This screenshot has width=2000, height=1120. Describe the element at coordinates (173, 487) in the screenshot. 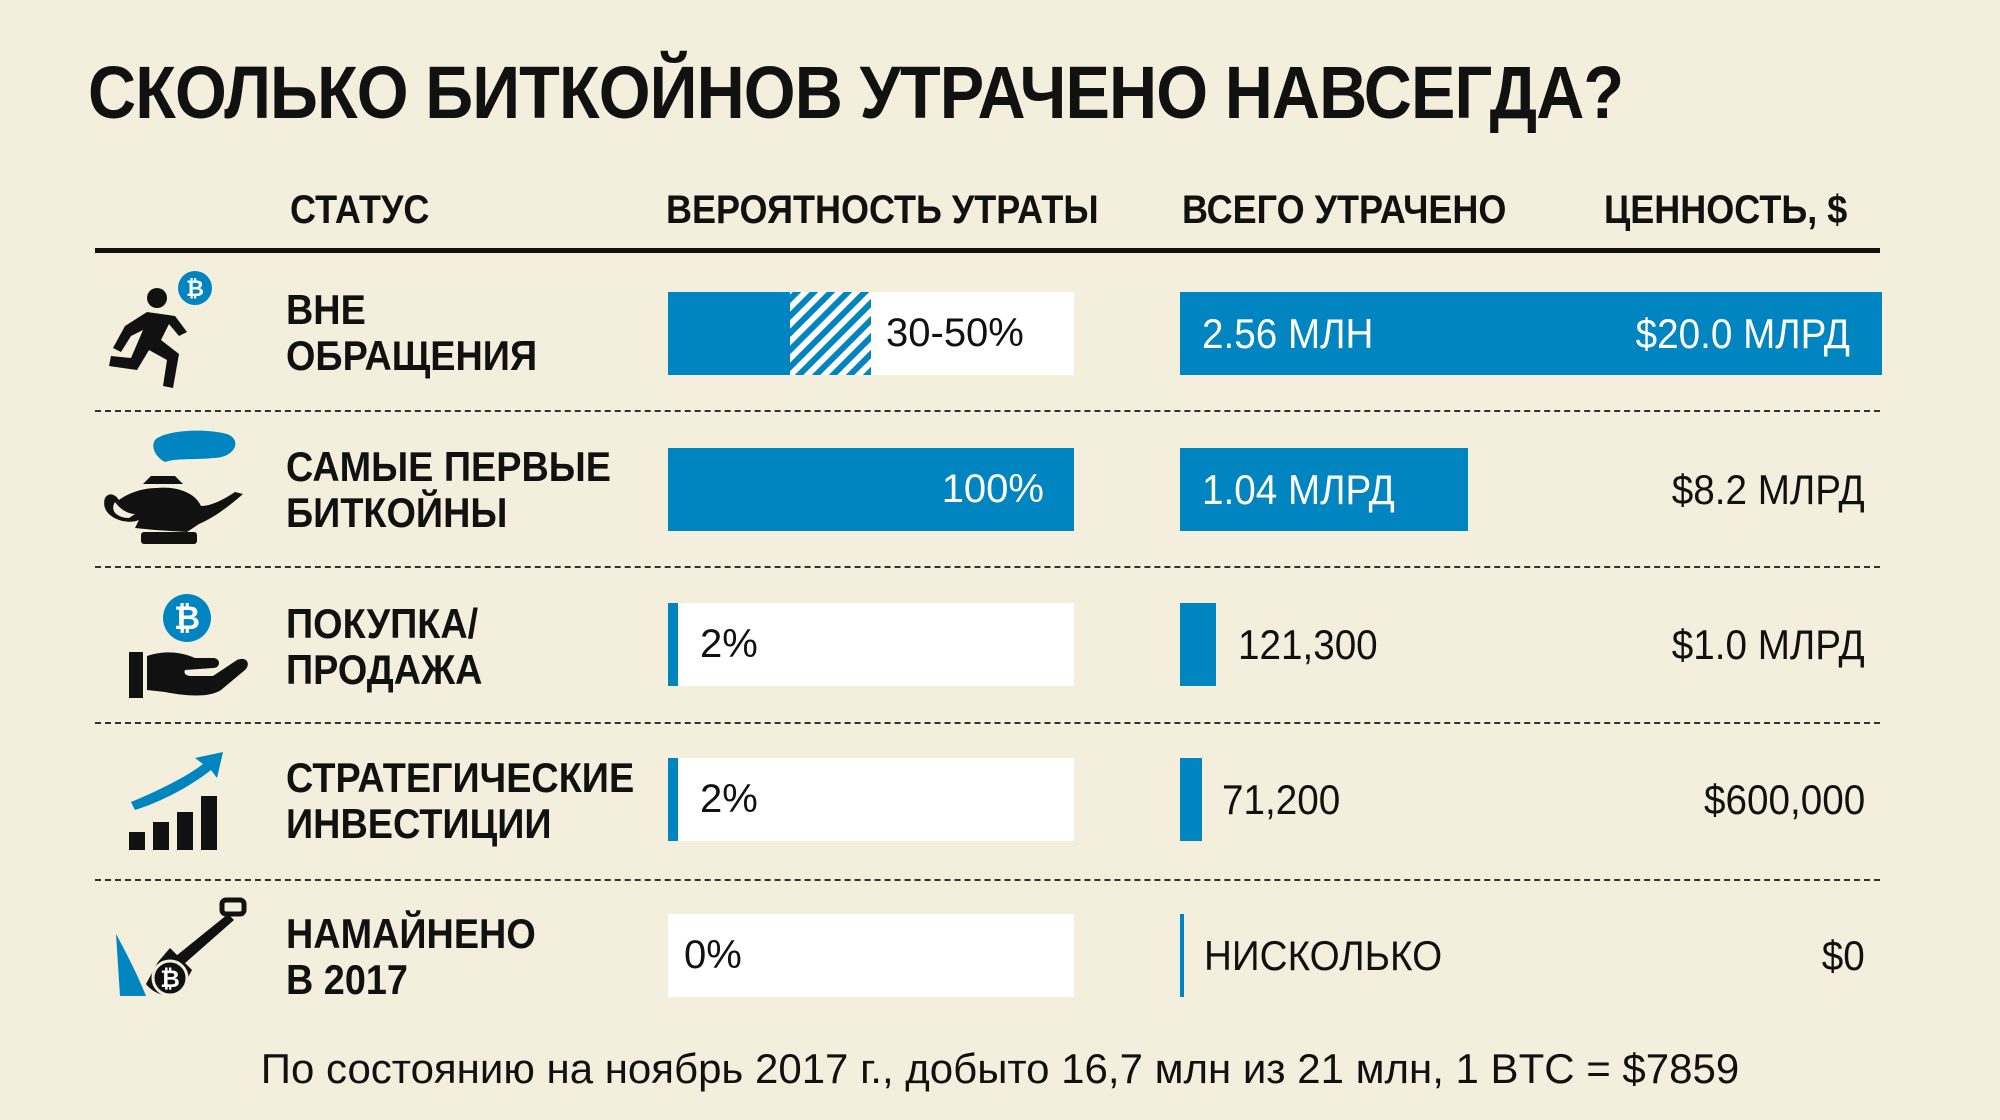

I see `genie-lamp-icon` at that location.